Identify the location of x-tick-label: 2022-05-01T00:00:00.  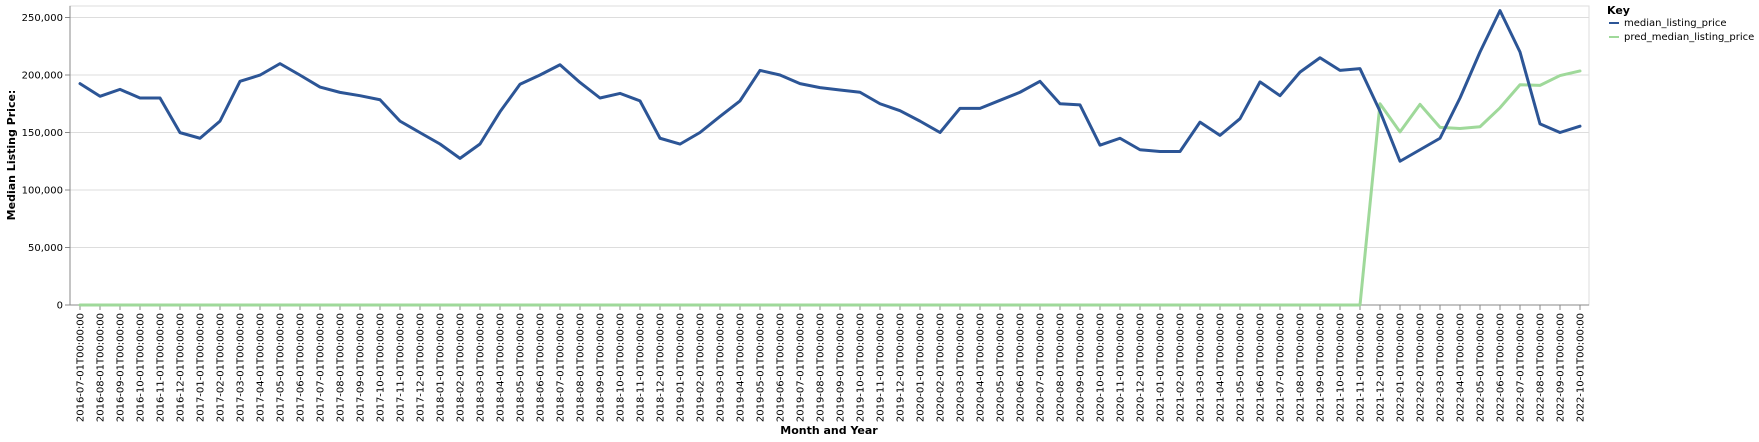
(1481, 367).